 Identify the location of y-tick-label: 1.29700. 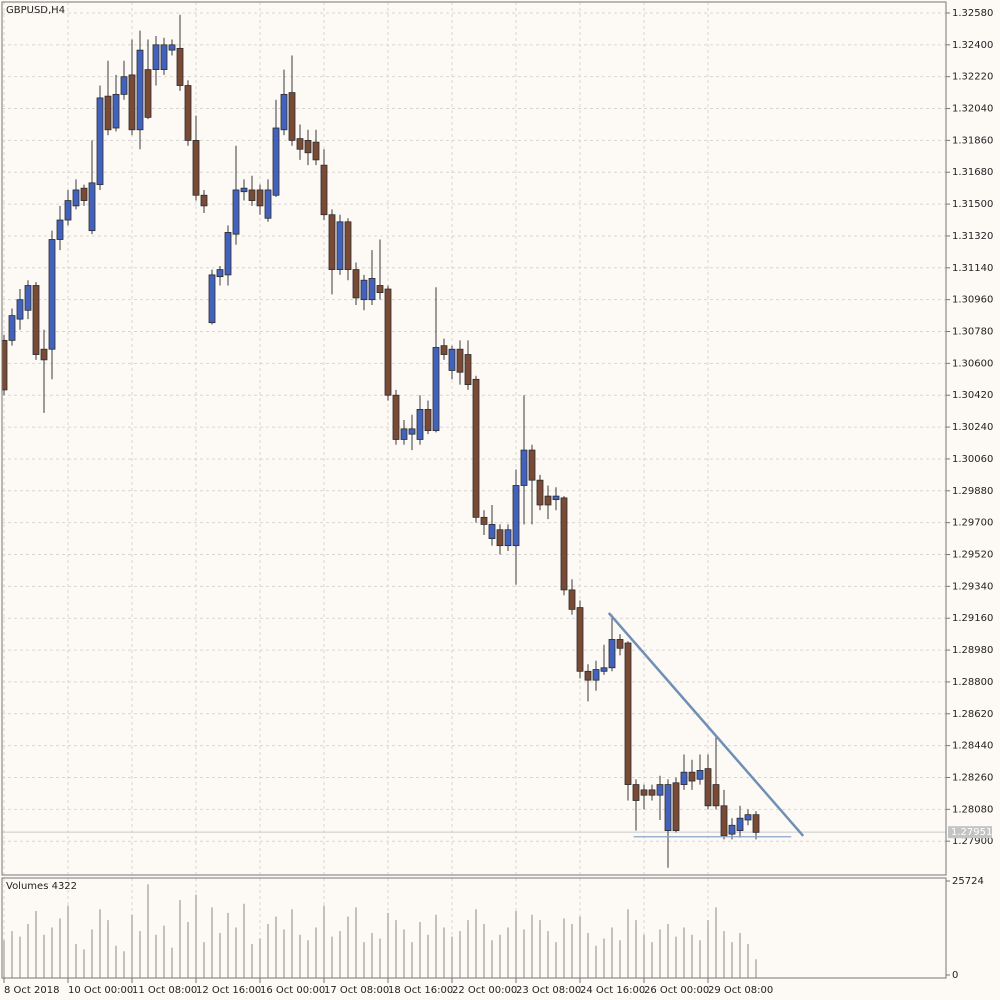
(972, 523).